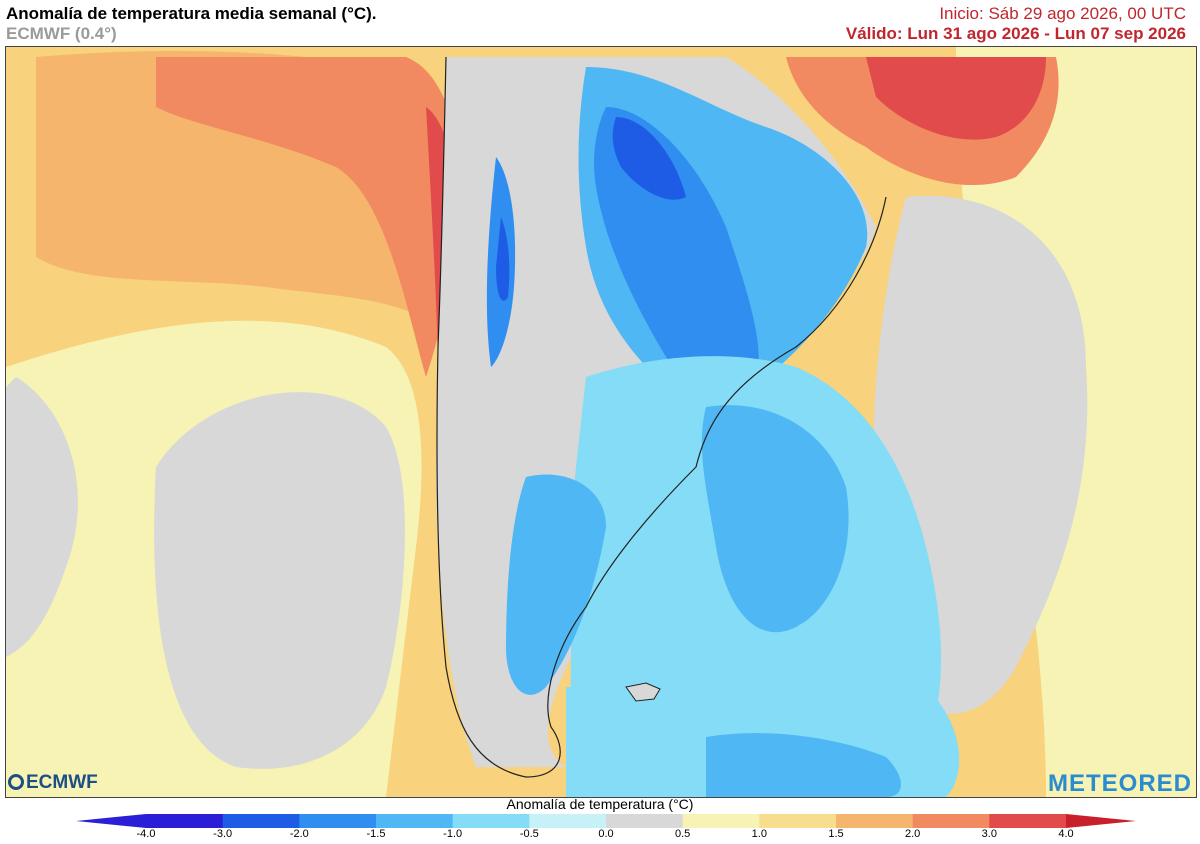 This screenshot has width=1200, height=844. I want to click on ecmwf-logo-text: ECMWF, so click(62, 782).